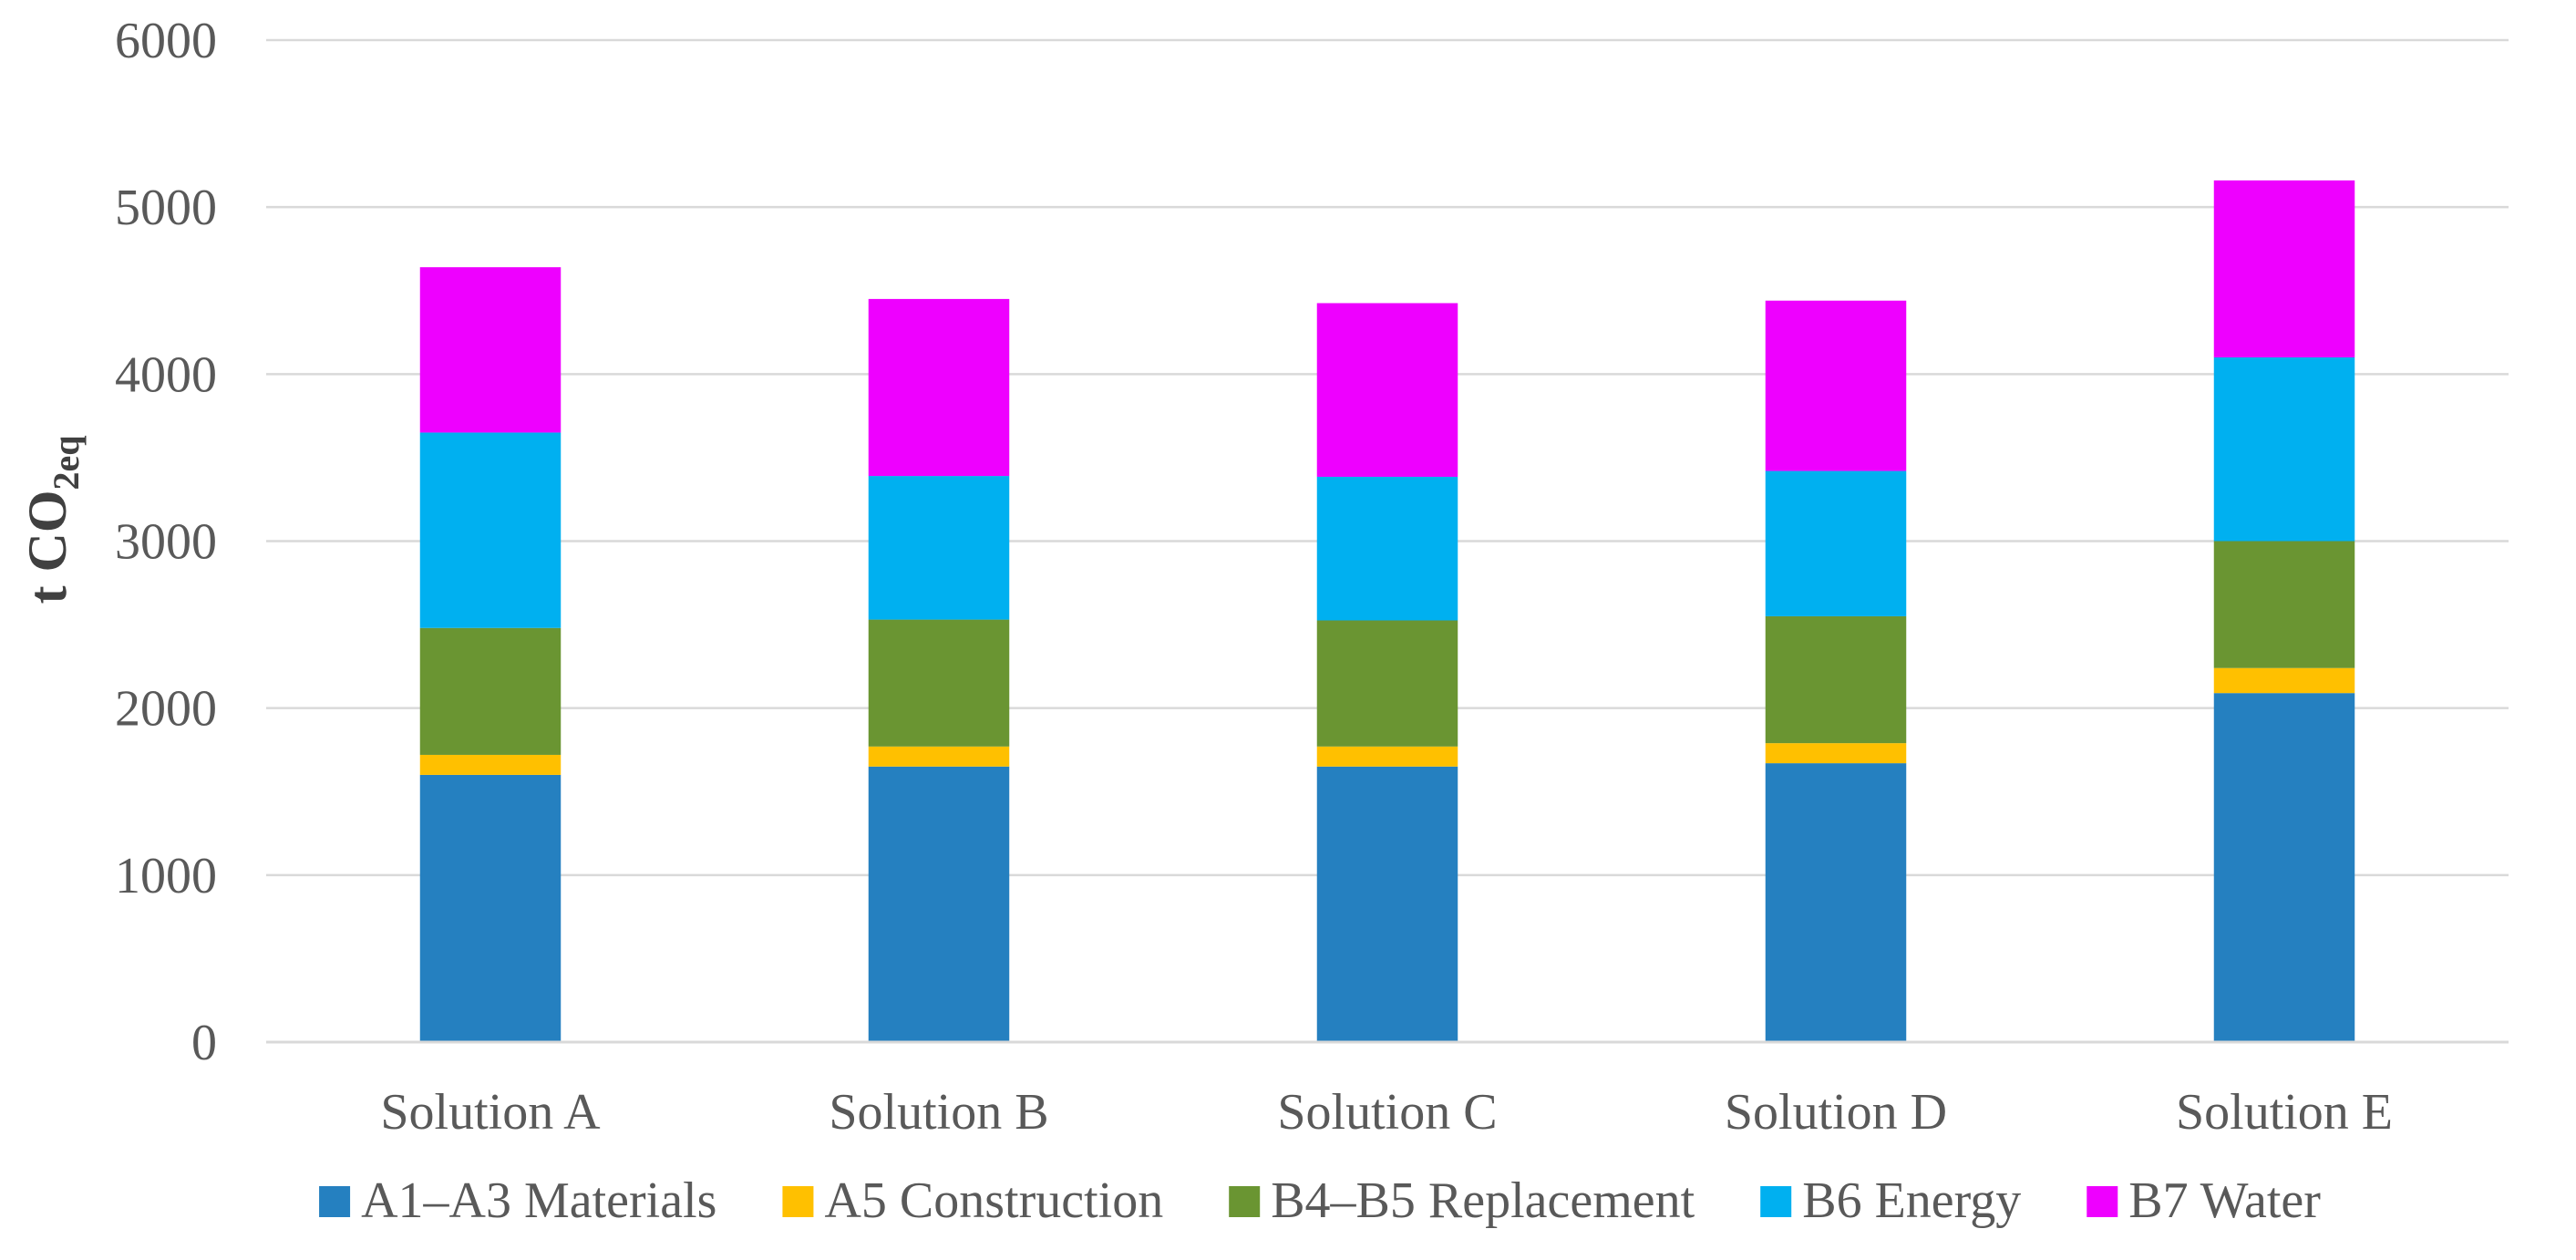  What do you see at coordinates (490, 1112) in the screenshot?
I see `x-tick-label: Solution A` at bounding box center [490, 1112].